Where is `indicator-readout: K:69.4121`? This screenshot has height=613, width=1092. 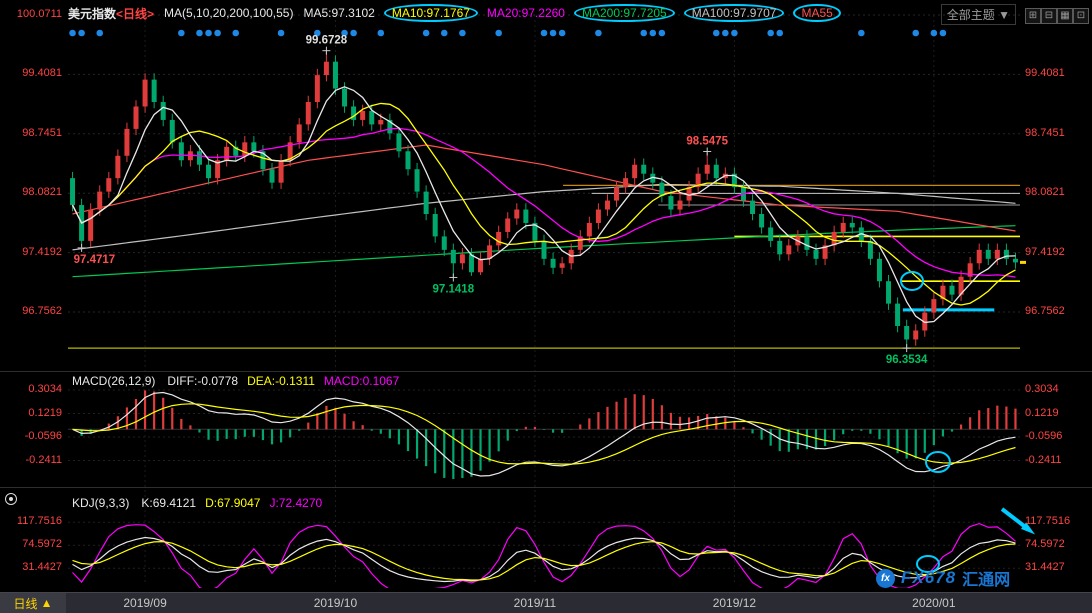
indicator-readout: K:69.4121 is located at coordinates (169, 503).